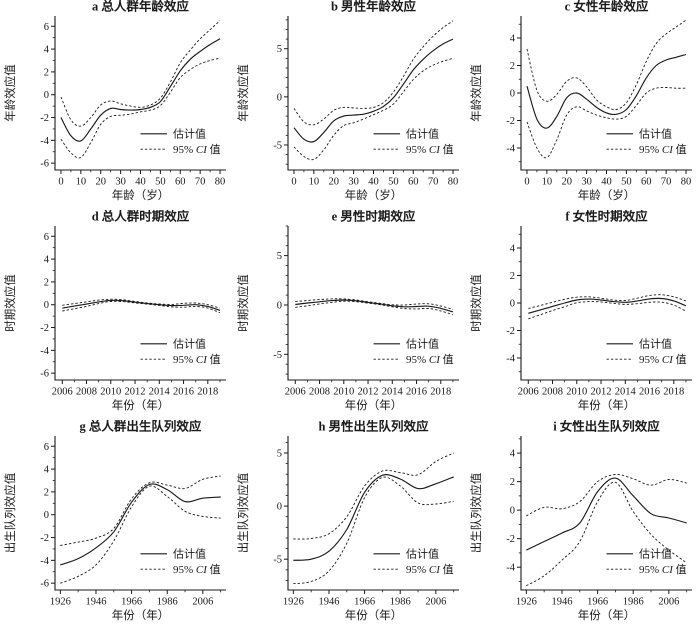  What do you see at coordinates (319, 392) in the screenshot?
I see `x-tick-label: 2008` at bounding box center [319, 392].